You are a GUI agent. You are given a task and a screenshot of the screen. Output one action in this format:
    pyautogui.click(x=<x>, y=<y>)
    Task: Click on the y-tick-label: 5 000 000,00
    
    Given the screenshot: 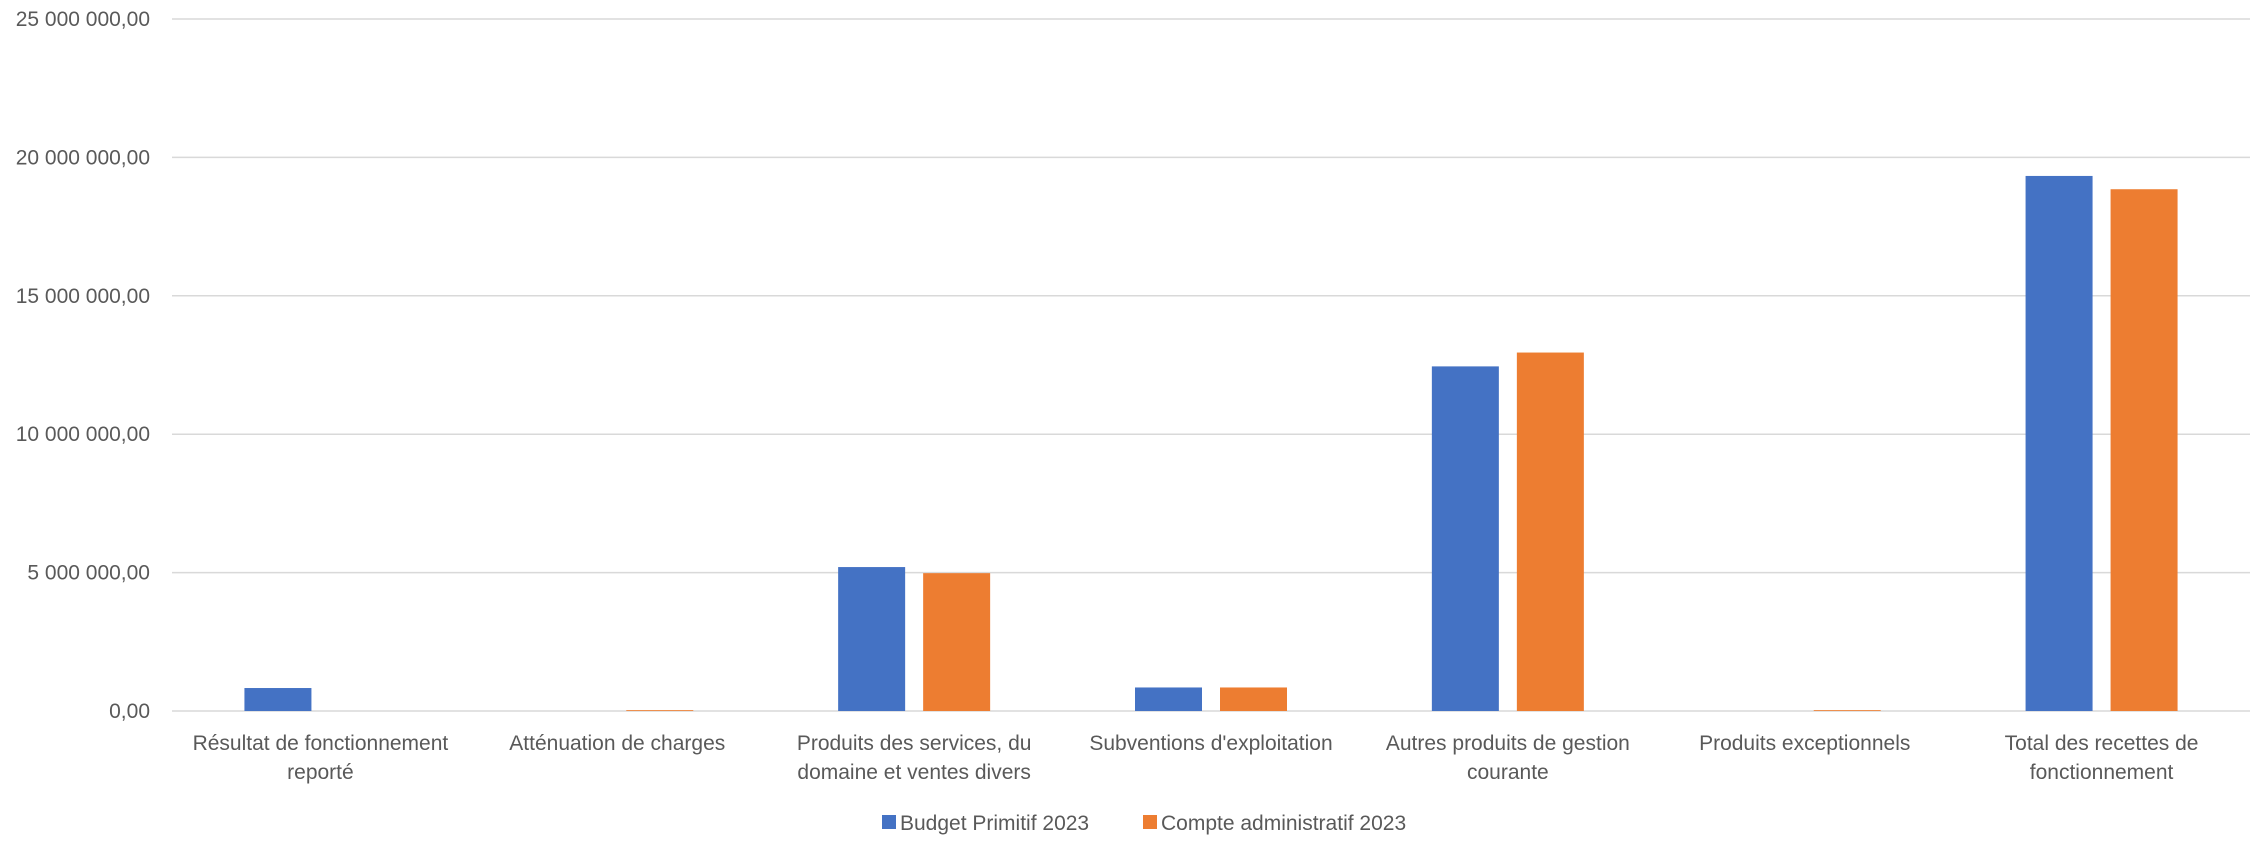 What is the action you would take?
    pyautogui.click(x=88, y=573)
    